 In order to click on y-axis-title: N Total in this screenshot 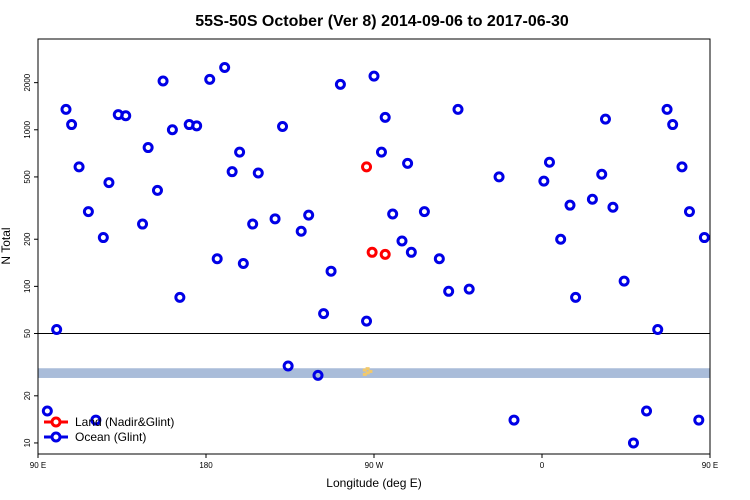, I will do `click(6, 245)`.